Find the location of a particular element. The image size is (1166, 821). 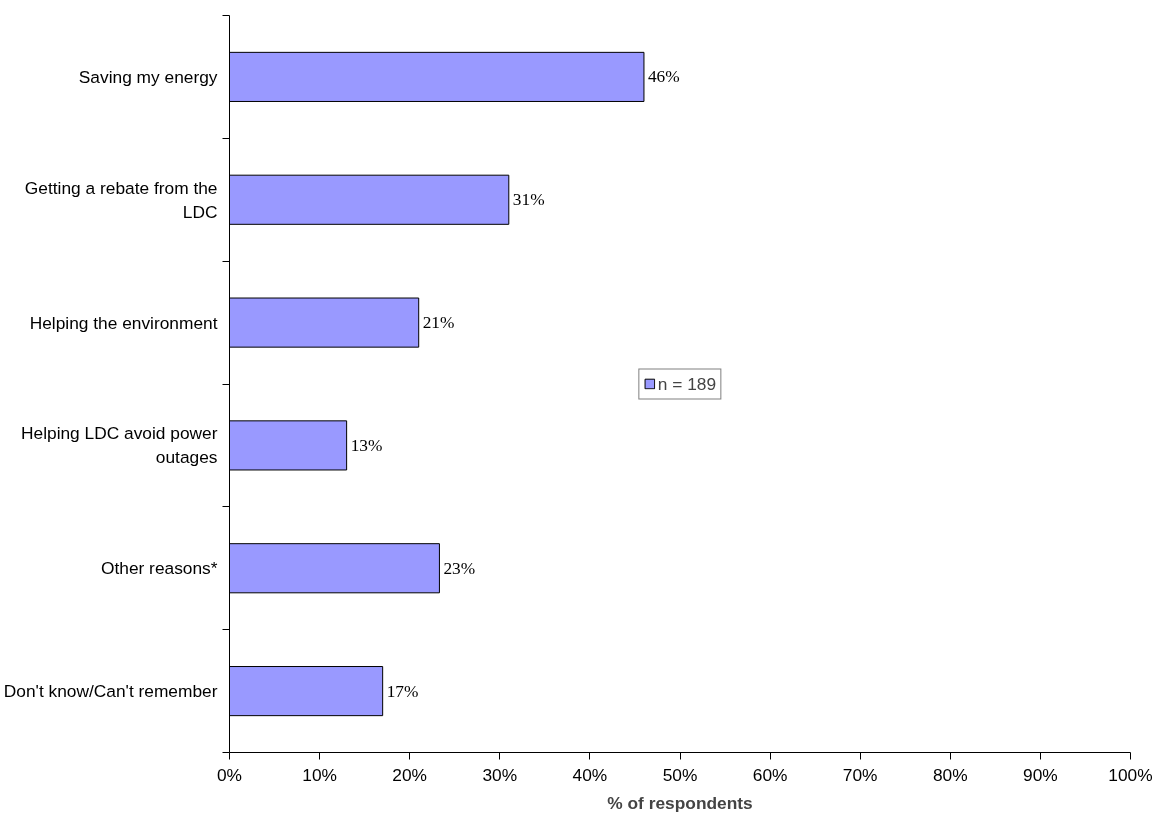

x-tick-label: 70% is located at coordinates (860, 774).